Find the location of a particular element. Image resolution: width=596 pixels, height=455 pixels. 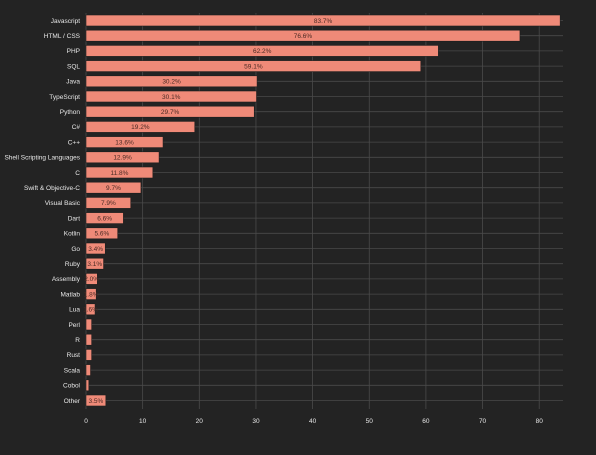

x-tick-label: 50 is located at coordinates (370, 421).